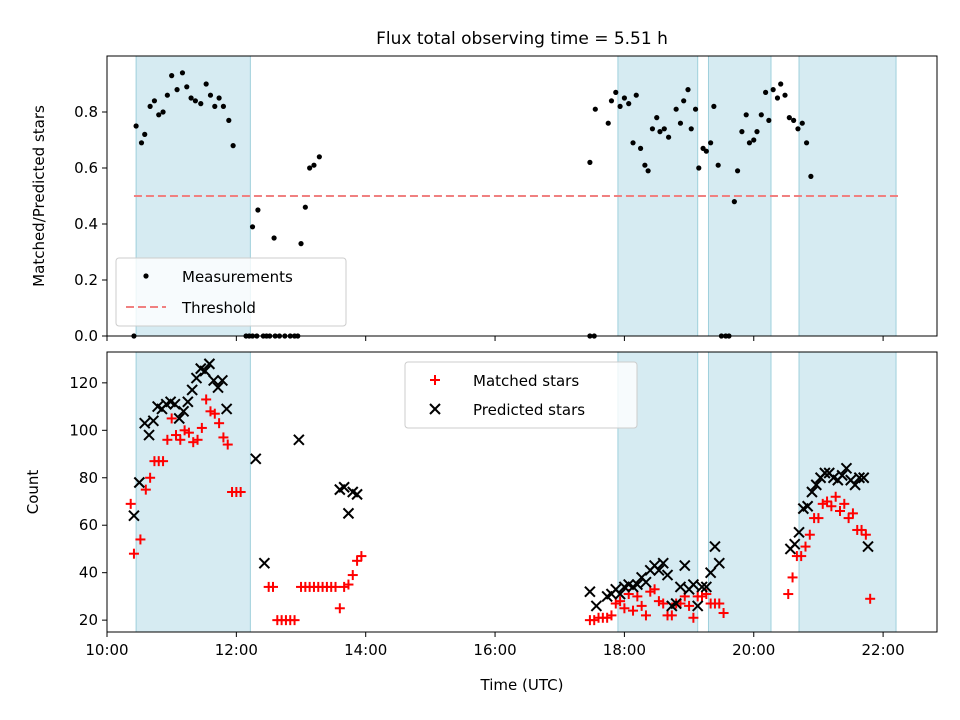 This screenshot has width=960, height=720. What do you see at coordinates (88, 620) in the screenshot?
I see `y-tick-label: 20` at bounding box center [88, 620].